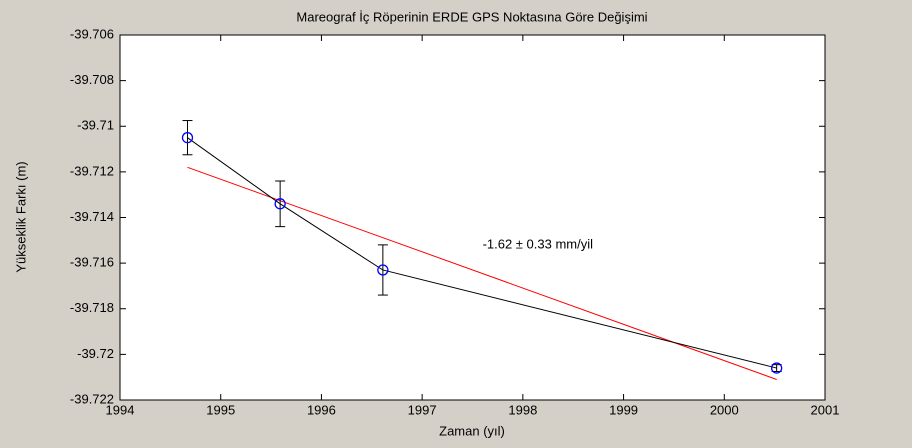  Describe the element at coordinates (825, 409) in the screenshot. I see `x-tick-label: 2001` at that location.